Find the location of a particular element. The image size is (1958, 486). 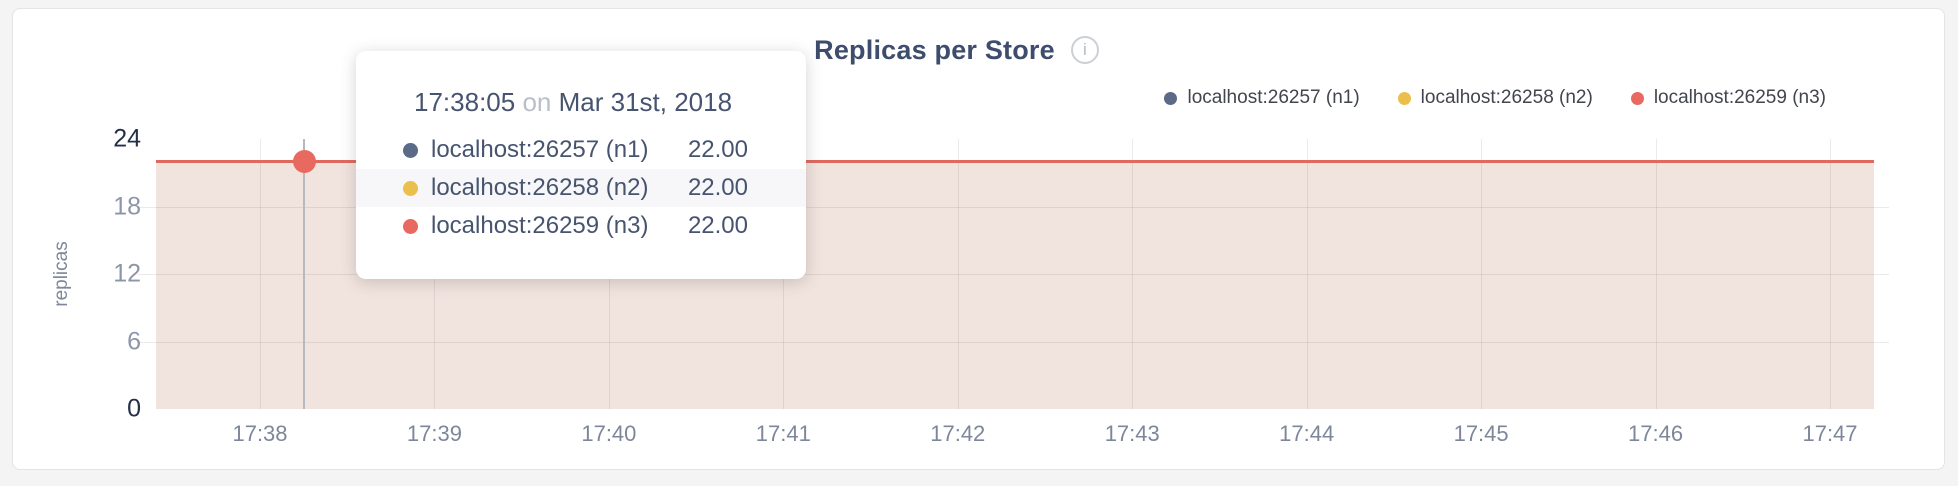

legend-label: localhost:26257 (n1) is located at coordinates (1273, 97).